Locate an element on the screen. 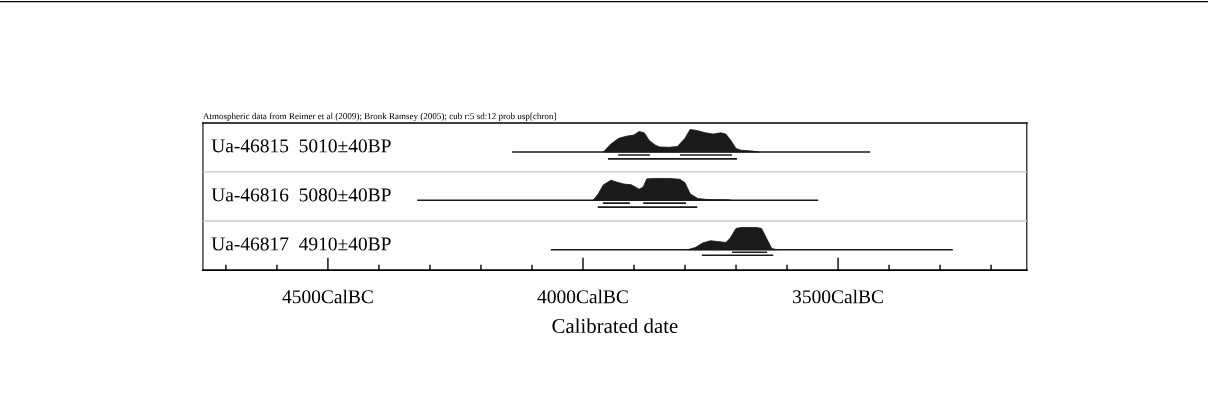 The height and width of the screenshot is (410, 1208). x-axis-title: Calibrated date is located at coordinates (615, 326).